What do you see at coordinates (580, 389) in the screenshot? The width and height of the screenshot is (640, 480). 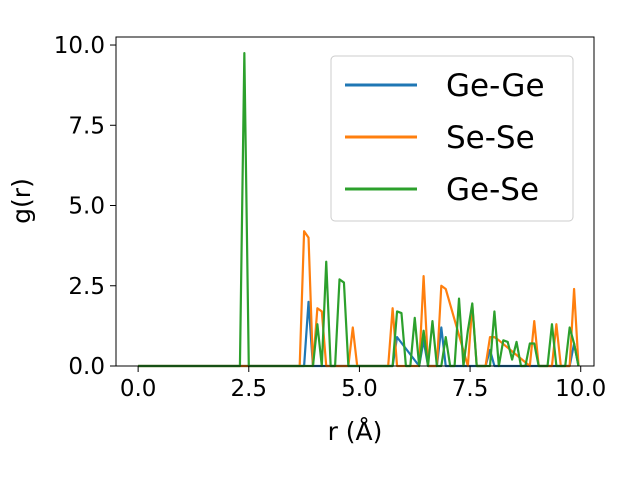 I see `x-tick-label: 10.0` at bounding box center [580, 389].